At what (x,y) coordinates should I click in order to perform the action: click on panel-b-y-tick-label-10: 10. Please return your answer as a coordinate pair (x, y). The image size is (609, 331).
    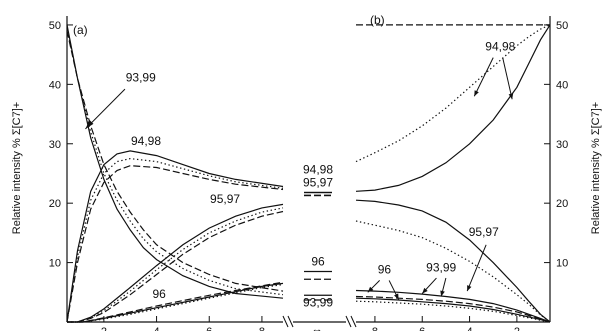
    Looking at the image, I should click on (562, 264).